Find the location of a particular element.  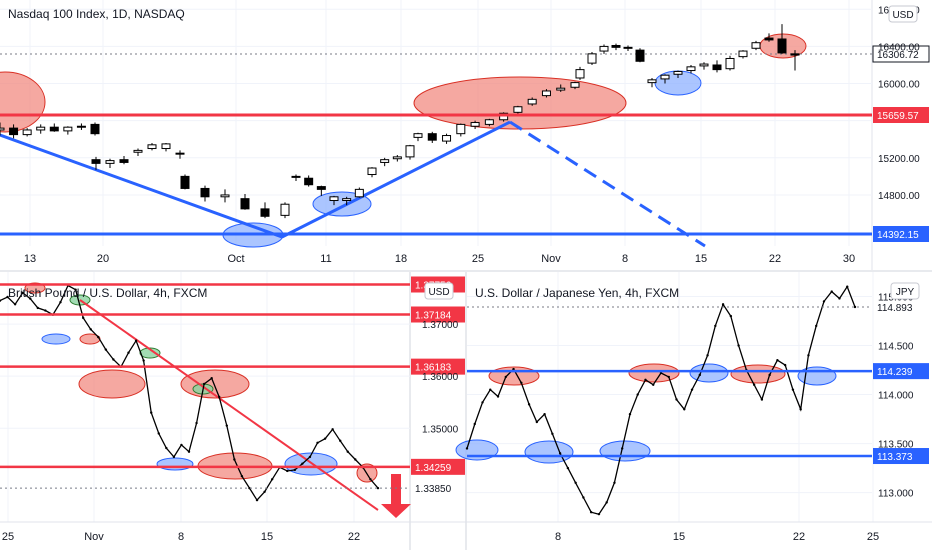

x-tick-label: 13 is located at coordinates (30, 259).